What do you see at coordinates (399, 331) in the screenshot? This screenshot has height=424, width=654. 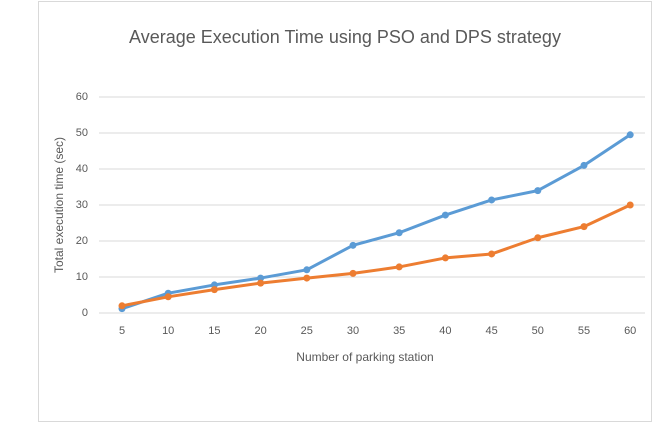 I see `x-tick-label: 35` at bounding box center [399, 331].